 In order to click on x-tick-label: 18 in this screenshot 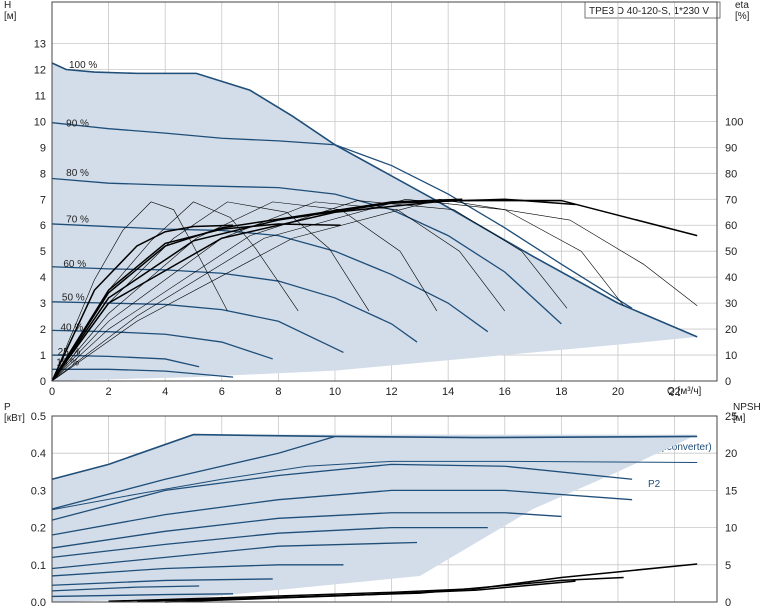, I will do `click(561, 392)`.